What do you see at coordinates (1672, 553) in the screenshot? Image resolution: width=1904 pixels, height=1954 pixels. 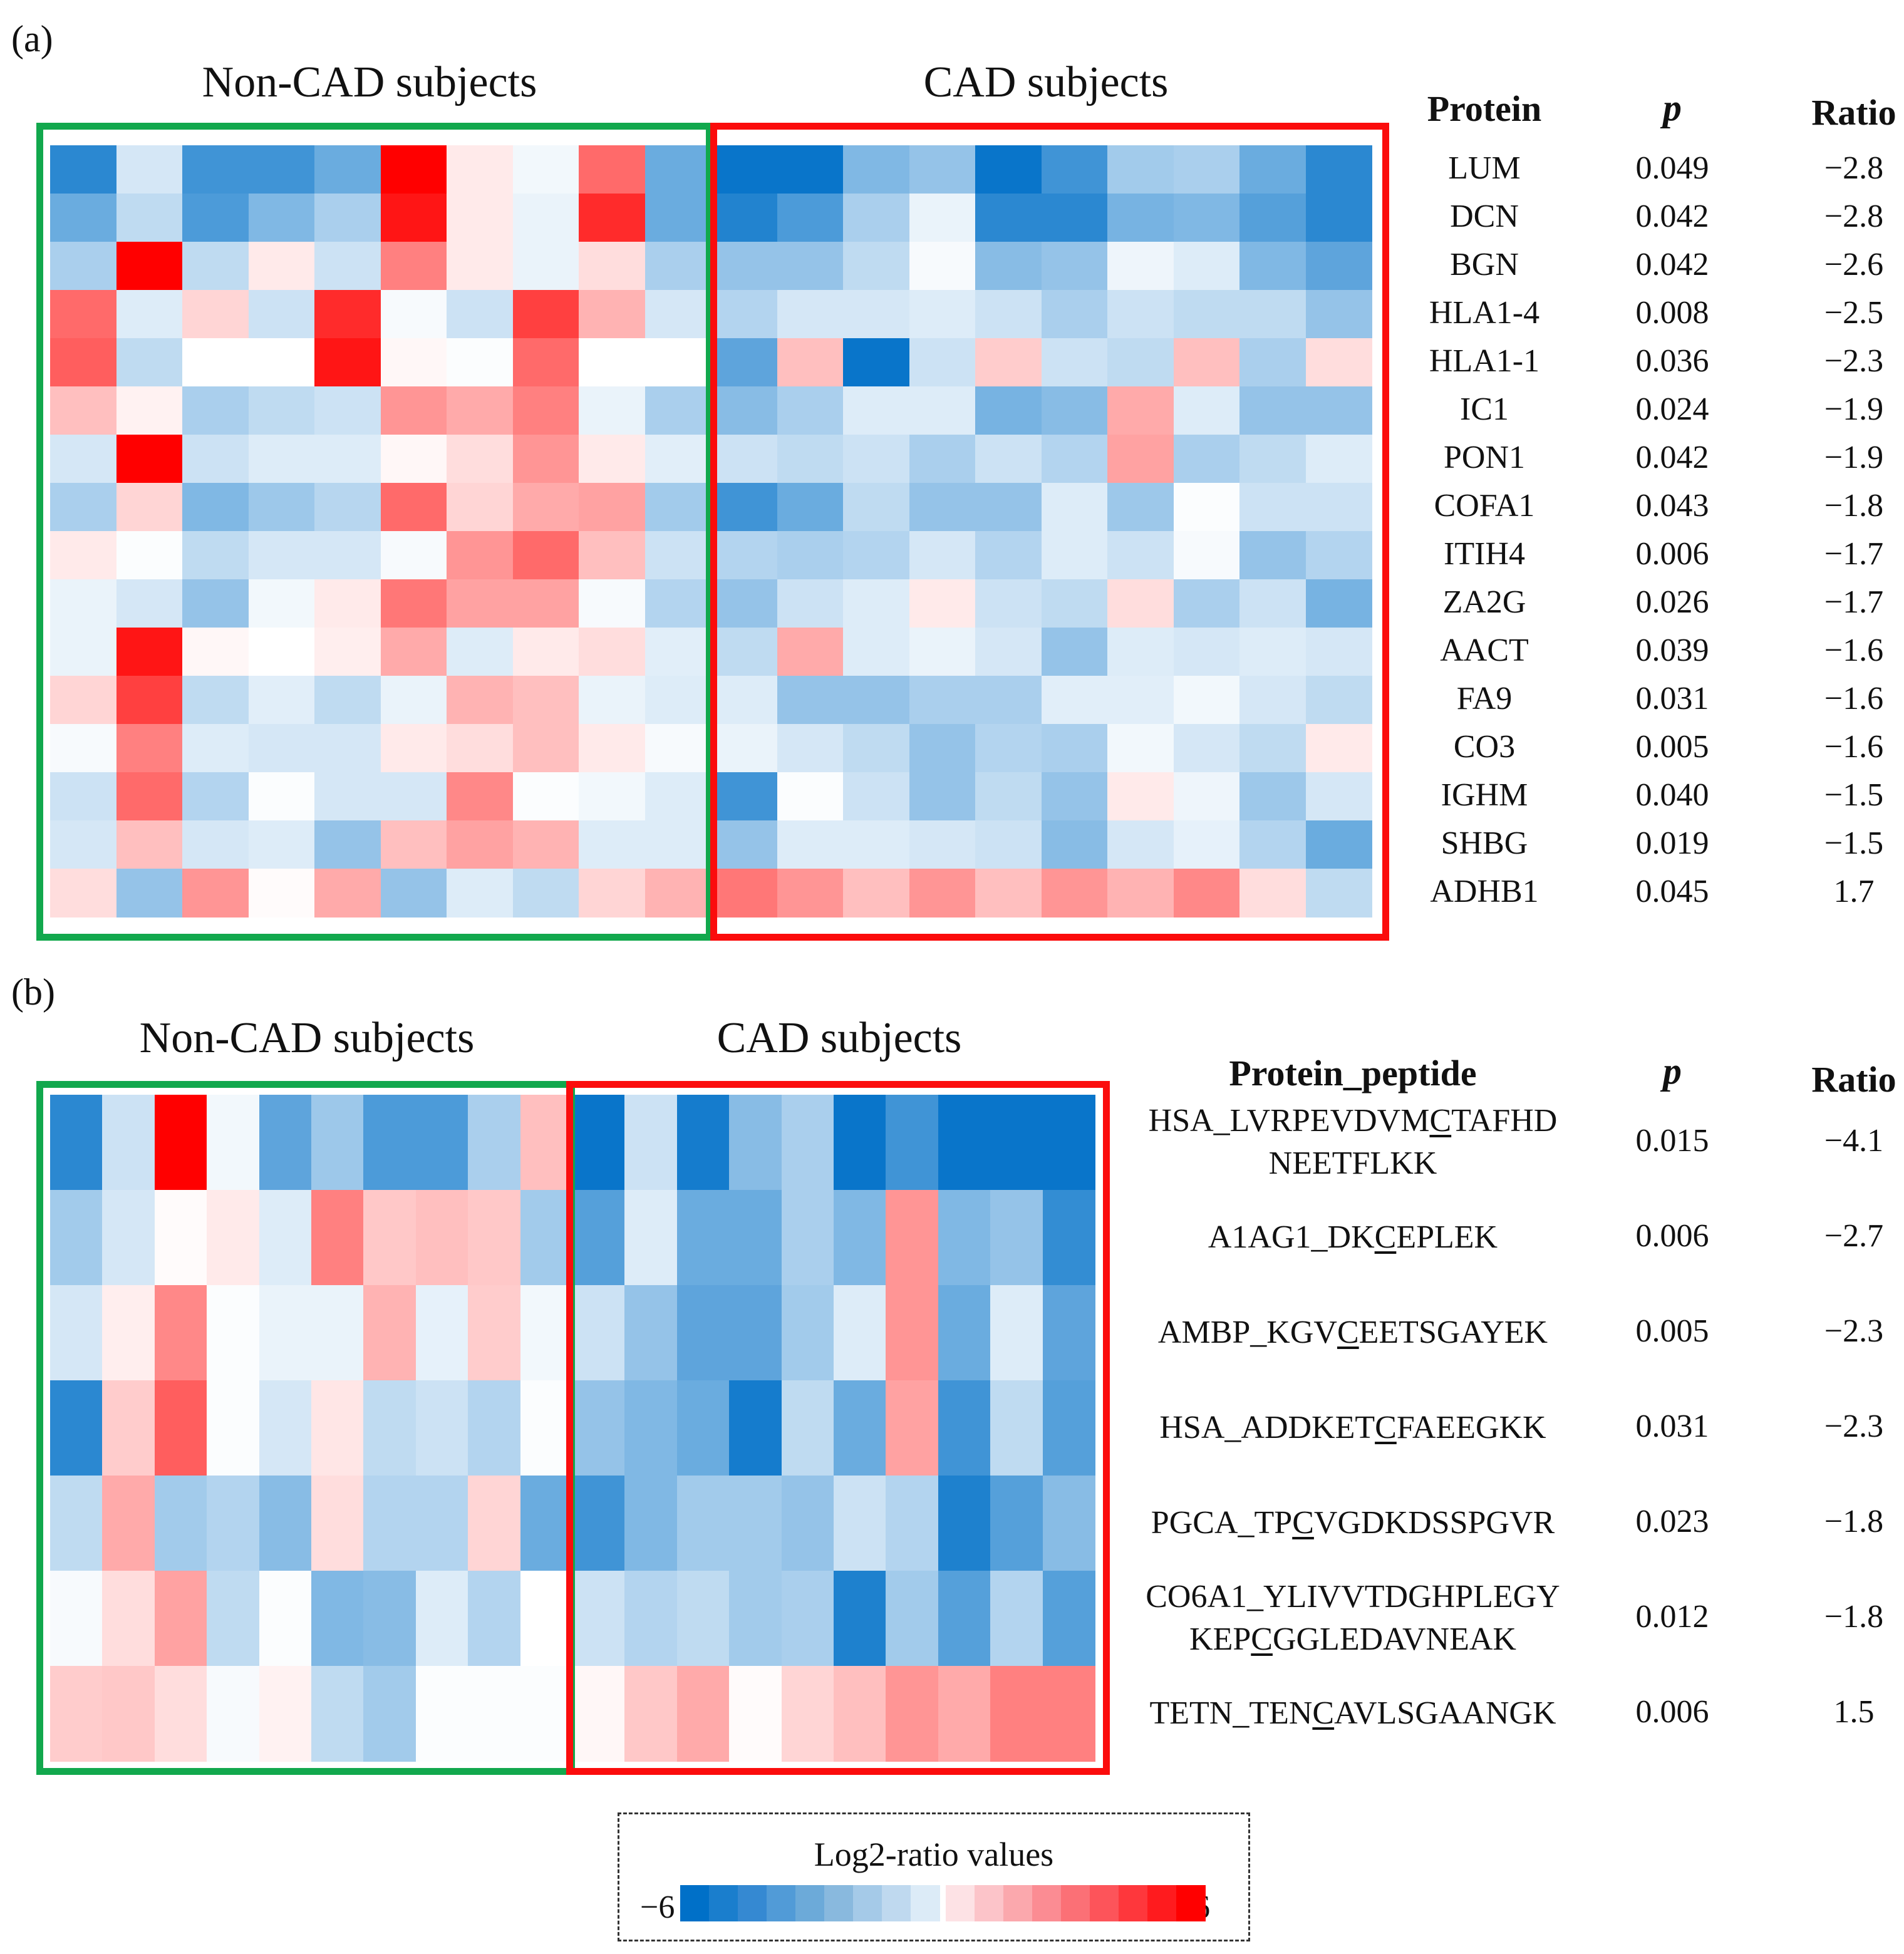 I see `table-a-p-cell: 0.006` at bounding box center [1672, 553].